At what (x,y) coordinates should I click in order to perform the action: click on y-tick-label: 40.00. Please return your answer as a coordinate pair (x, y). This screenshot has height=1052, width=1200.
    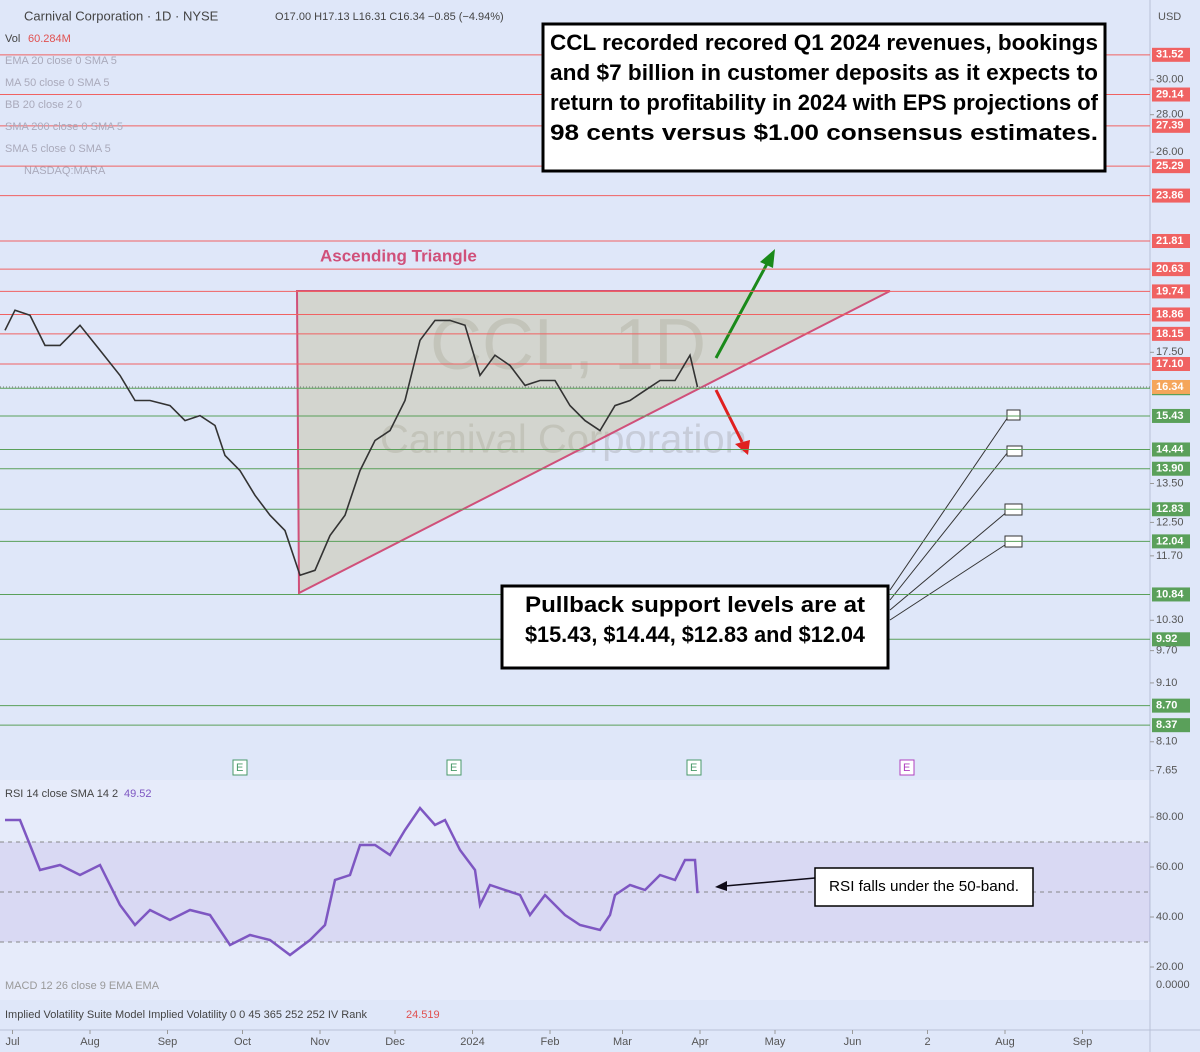
    Looking at the image, I should click on (1170, 917).